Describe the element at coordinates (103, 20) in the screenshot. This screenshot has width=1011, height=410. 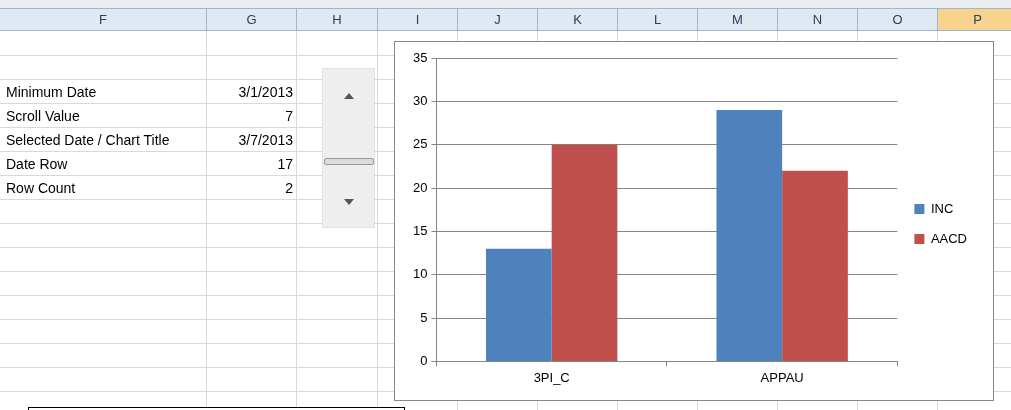
I see `category-label: F` at that location.